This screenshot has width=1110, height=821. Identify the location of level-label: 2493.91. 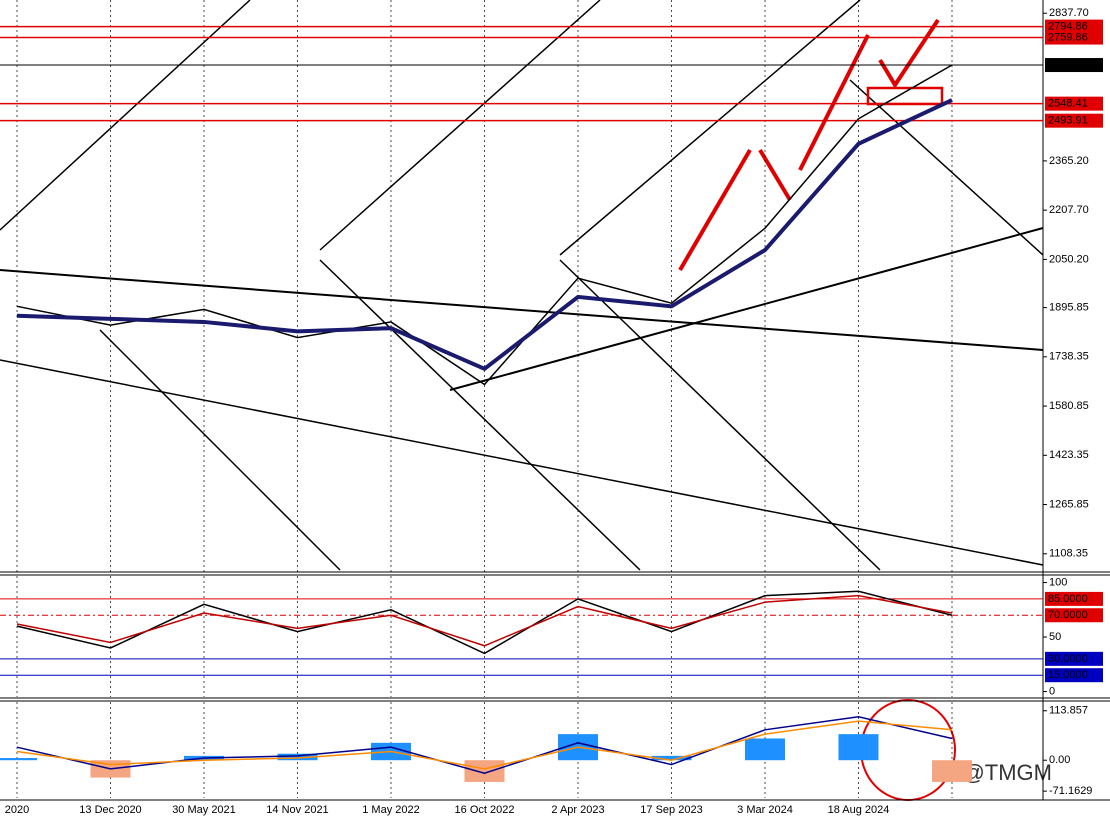
(1068, 121).